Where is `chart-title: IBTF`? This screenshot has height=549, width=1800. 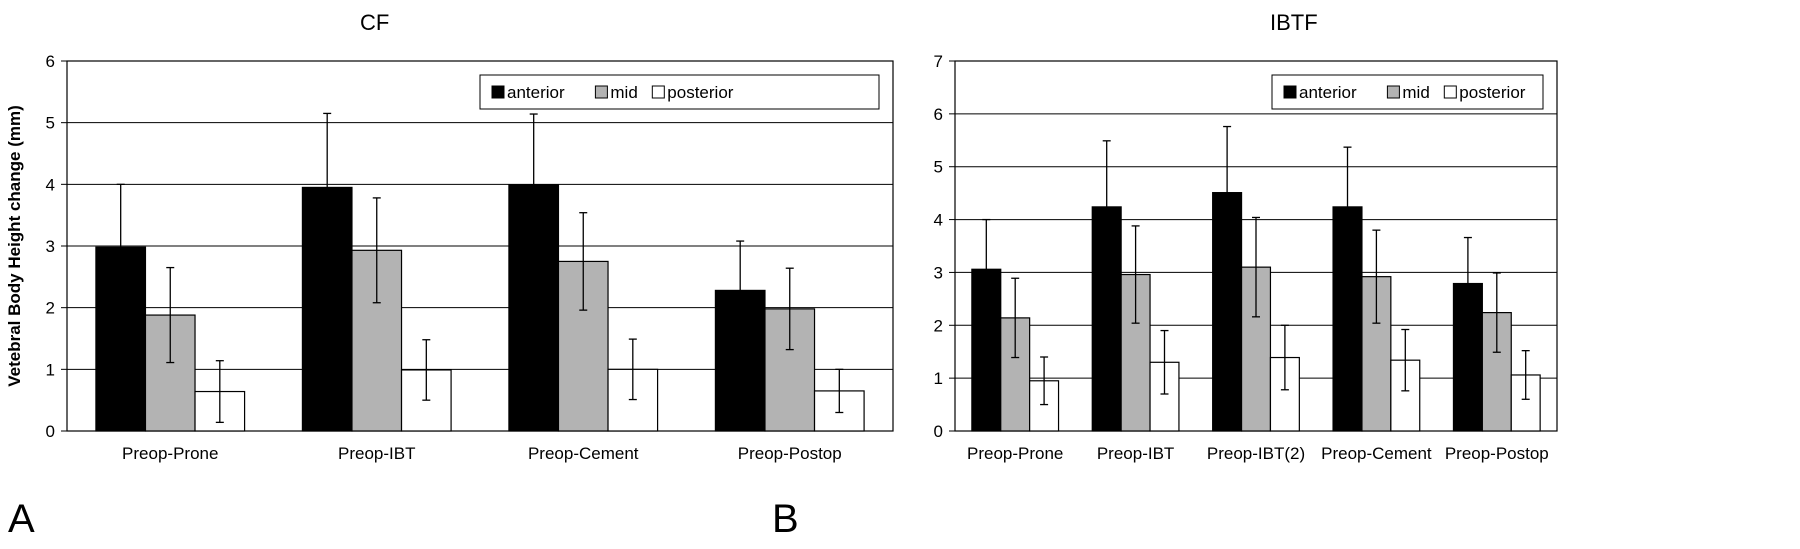
chart-title: IBTF is located at coordinates (1294, 22).